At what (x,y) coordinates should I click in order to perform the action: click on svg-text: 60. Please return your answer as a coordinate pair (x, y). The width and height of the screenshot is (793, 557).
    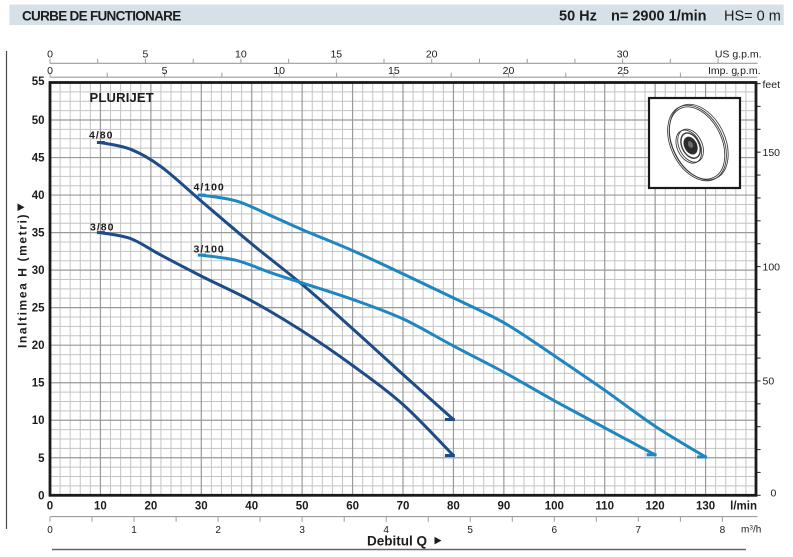
    Looking at the image, I should click on (352, 507).